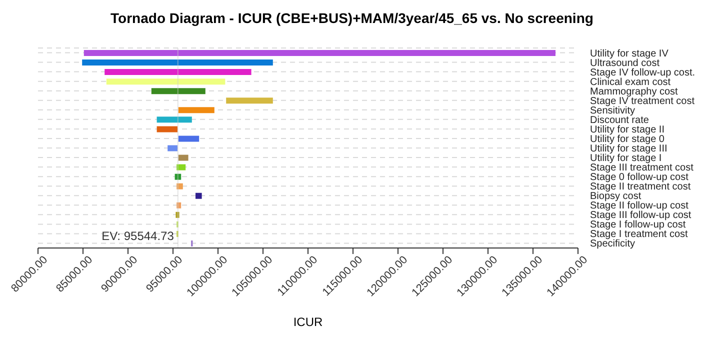 The width and height of the screenshot is (704, 337). Describe the element at coordinates (613, 110) in the screenshot. I see `y-tick-label: Sensitivity` at that location.